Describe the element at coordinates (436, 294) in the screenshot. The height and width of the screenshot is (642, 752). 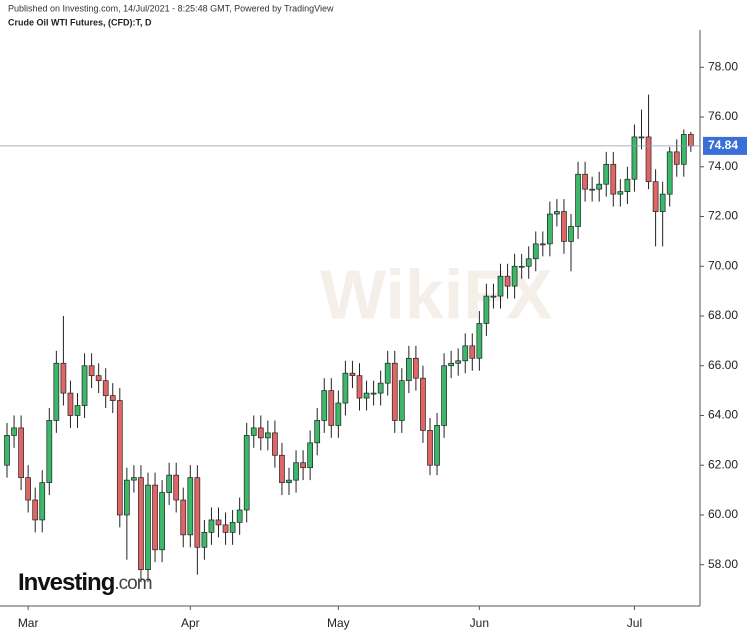
I see `watermark: WikiFX` at that location.